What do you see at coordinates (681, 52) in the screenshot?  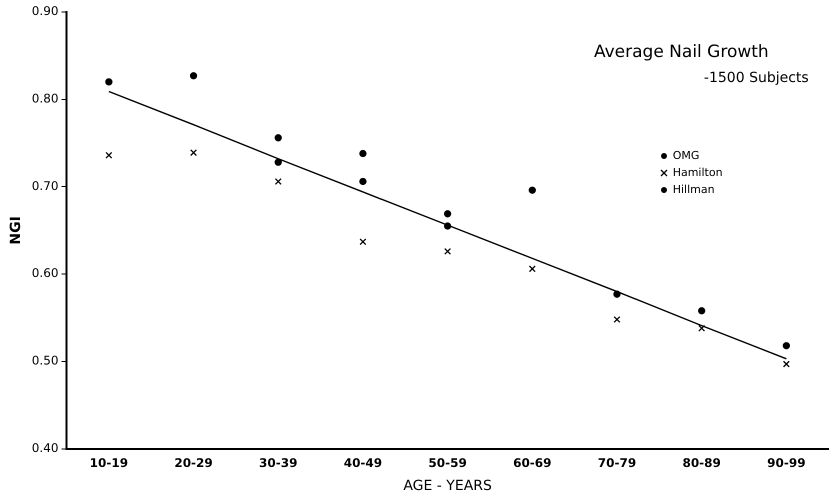 I see `text: Average Nail Growth` at bounding box center [681, 52].